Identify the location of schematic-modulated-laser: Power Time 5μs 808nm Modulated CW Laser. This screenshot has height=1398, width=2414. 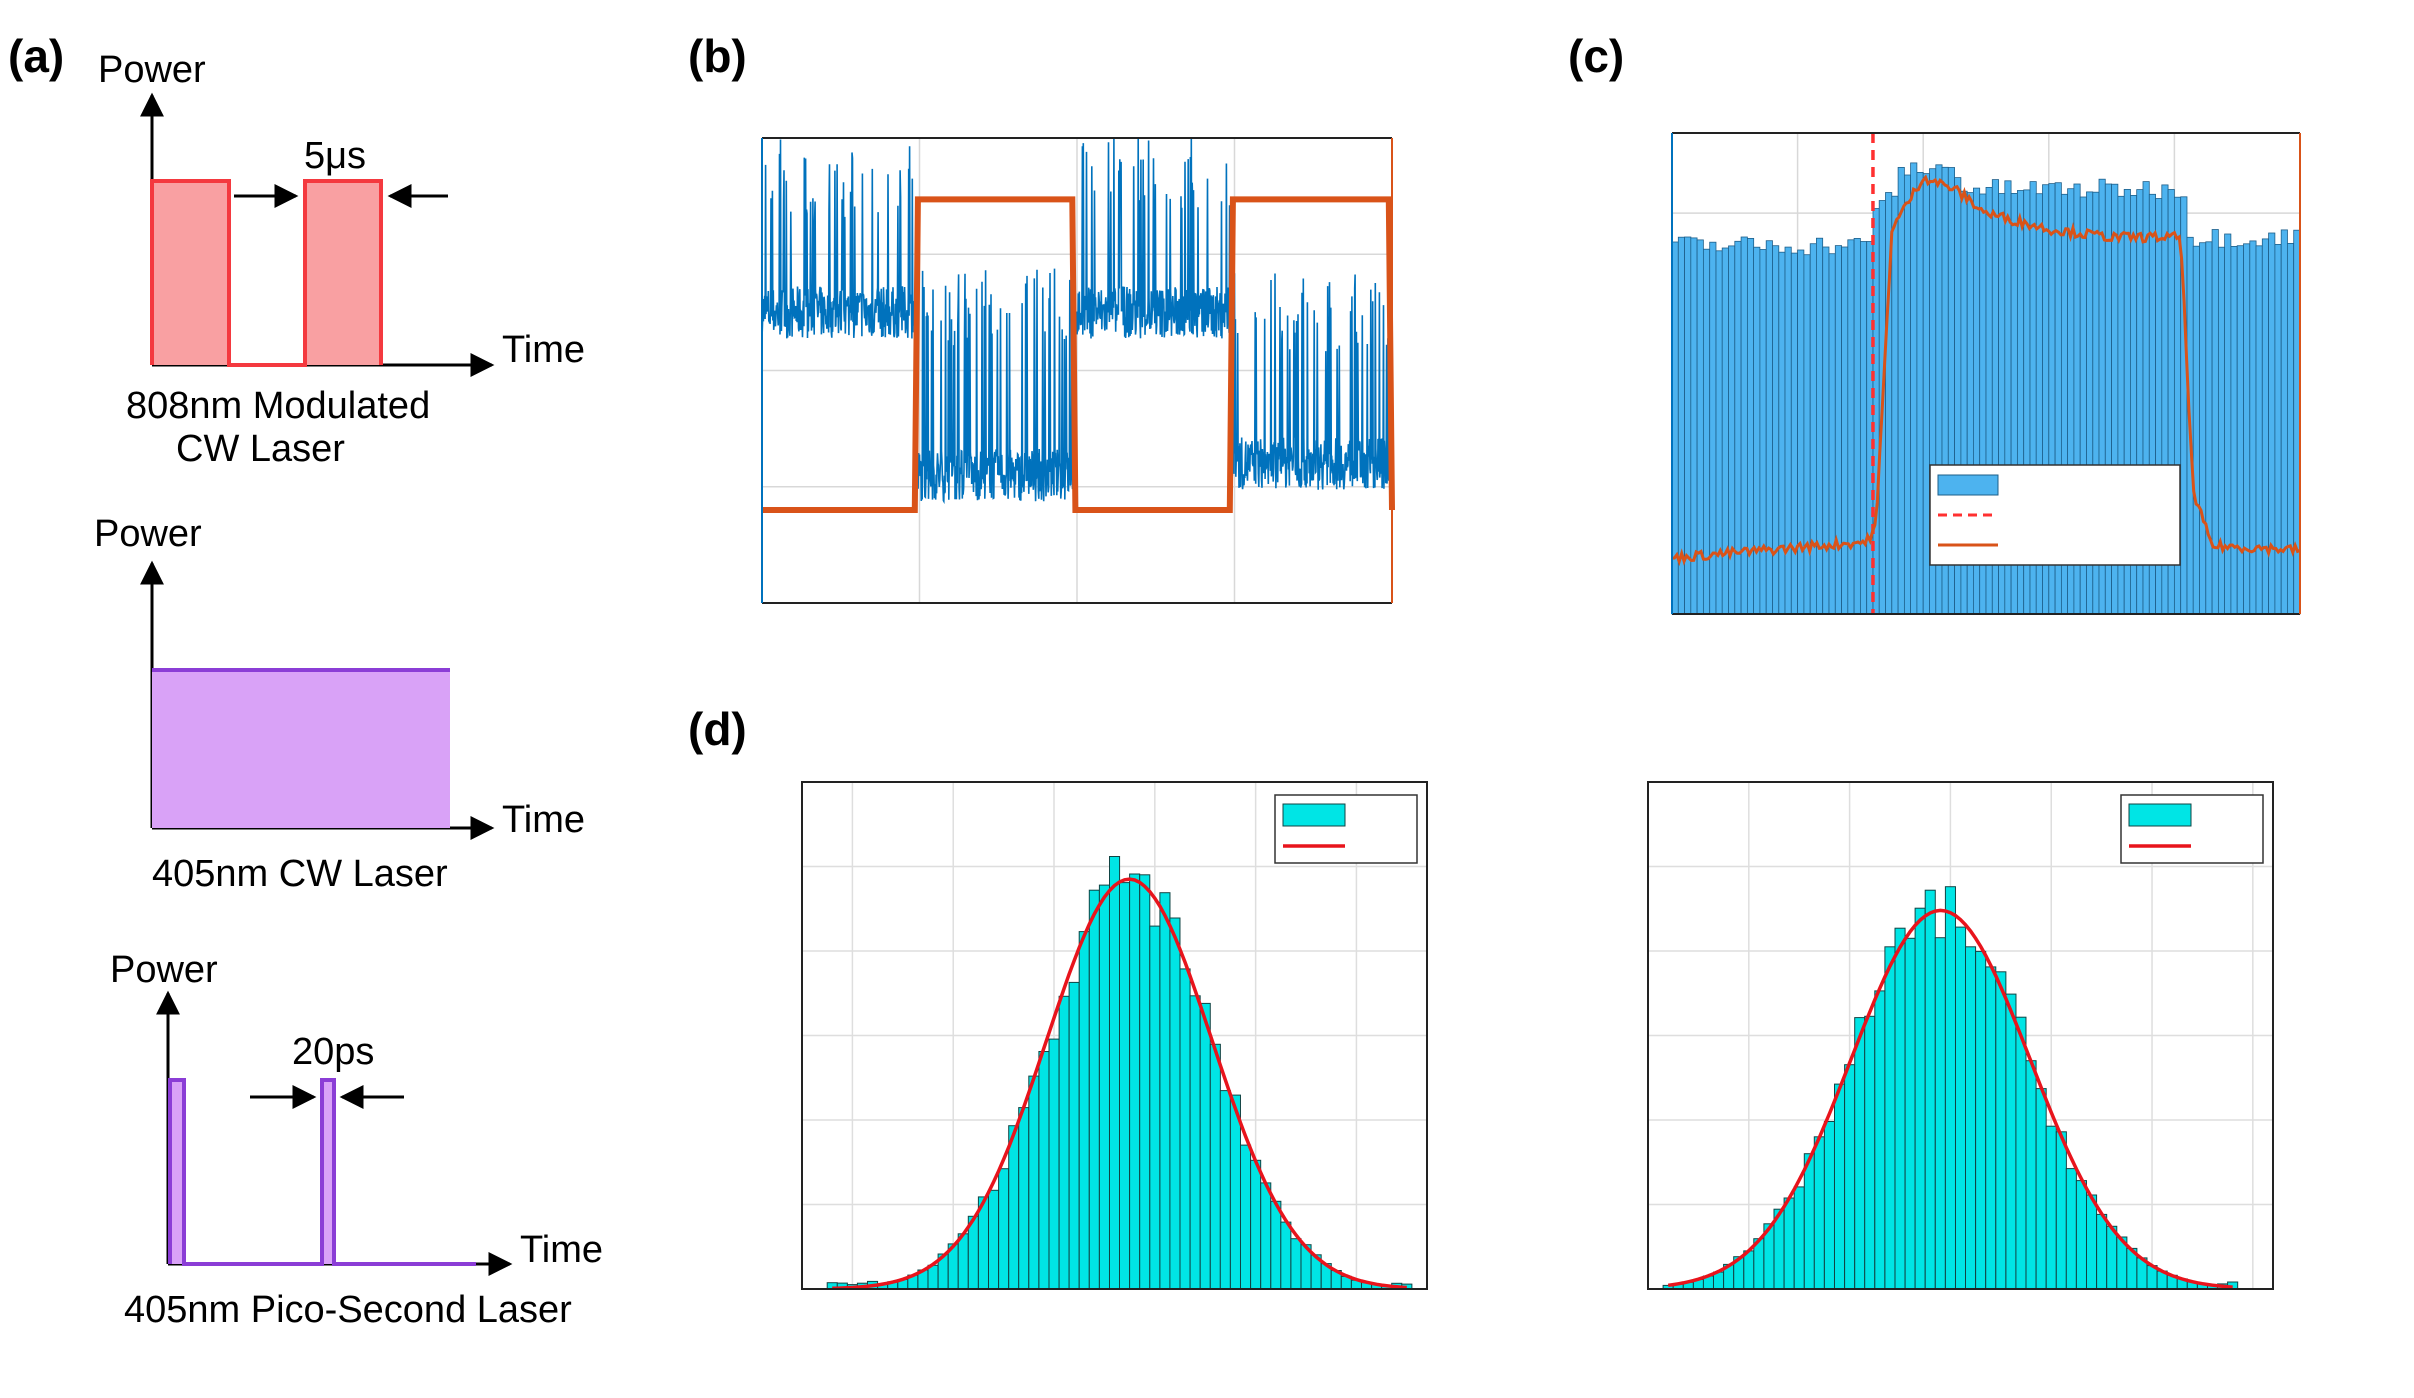
(341, 259).